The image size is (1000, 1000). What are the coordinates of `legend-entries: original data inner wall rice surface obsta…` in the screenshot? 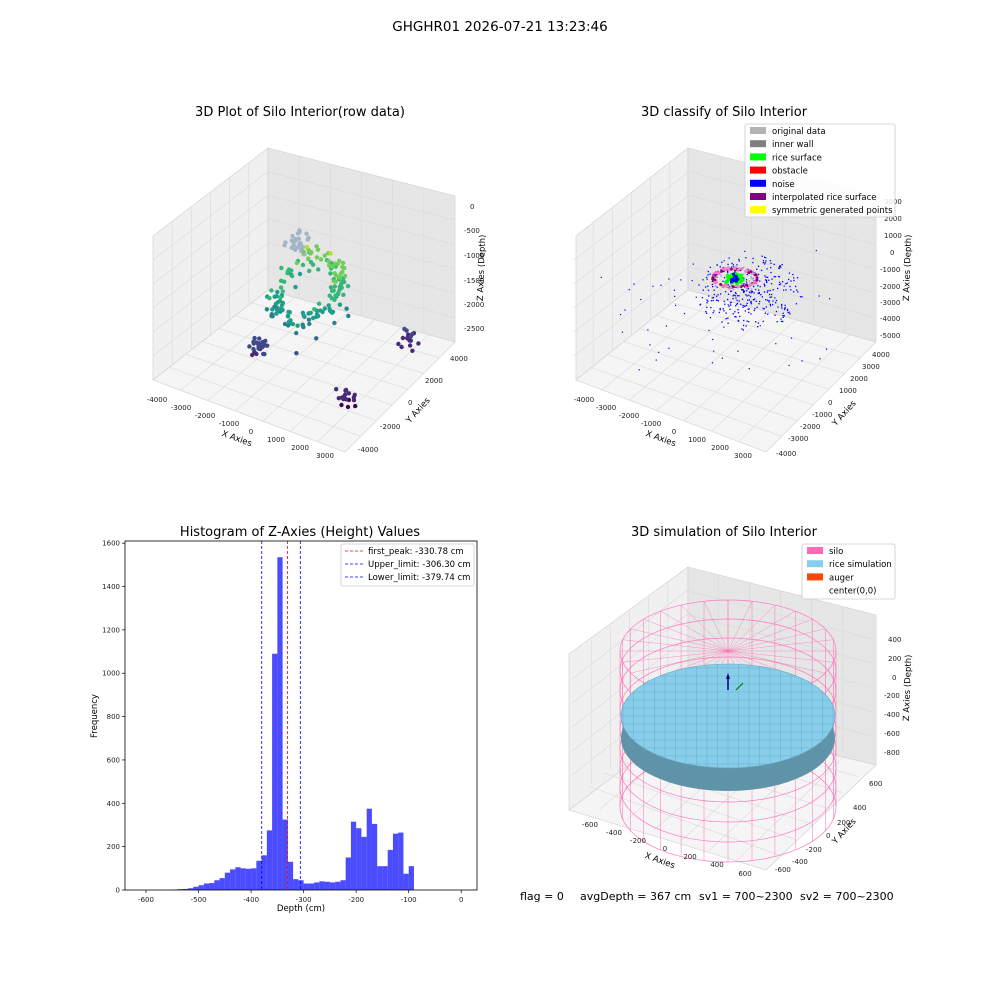 It's located at (821, 171).